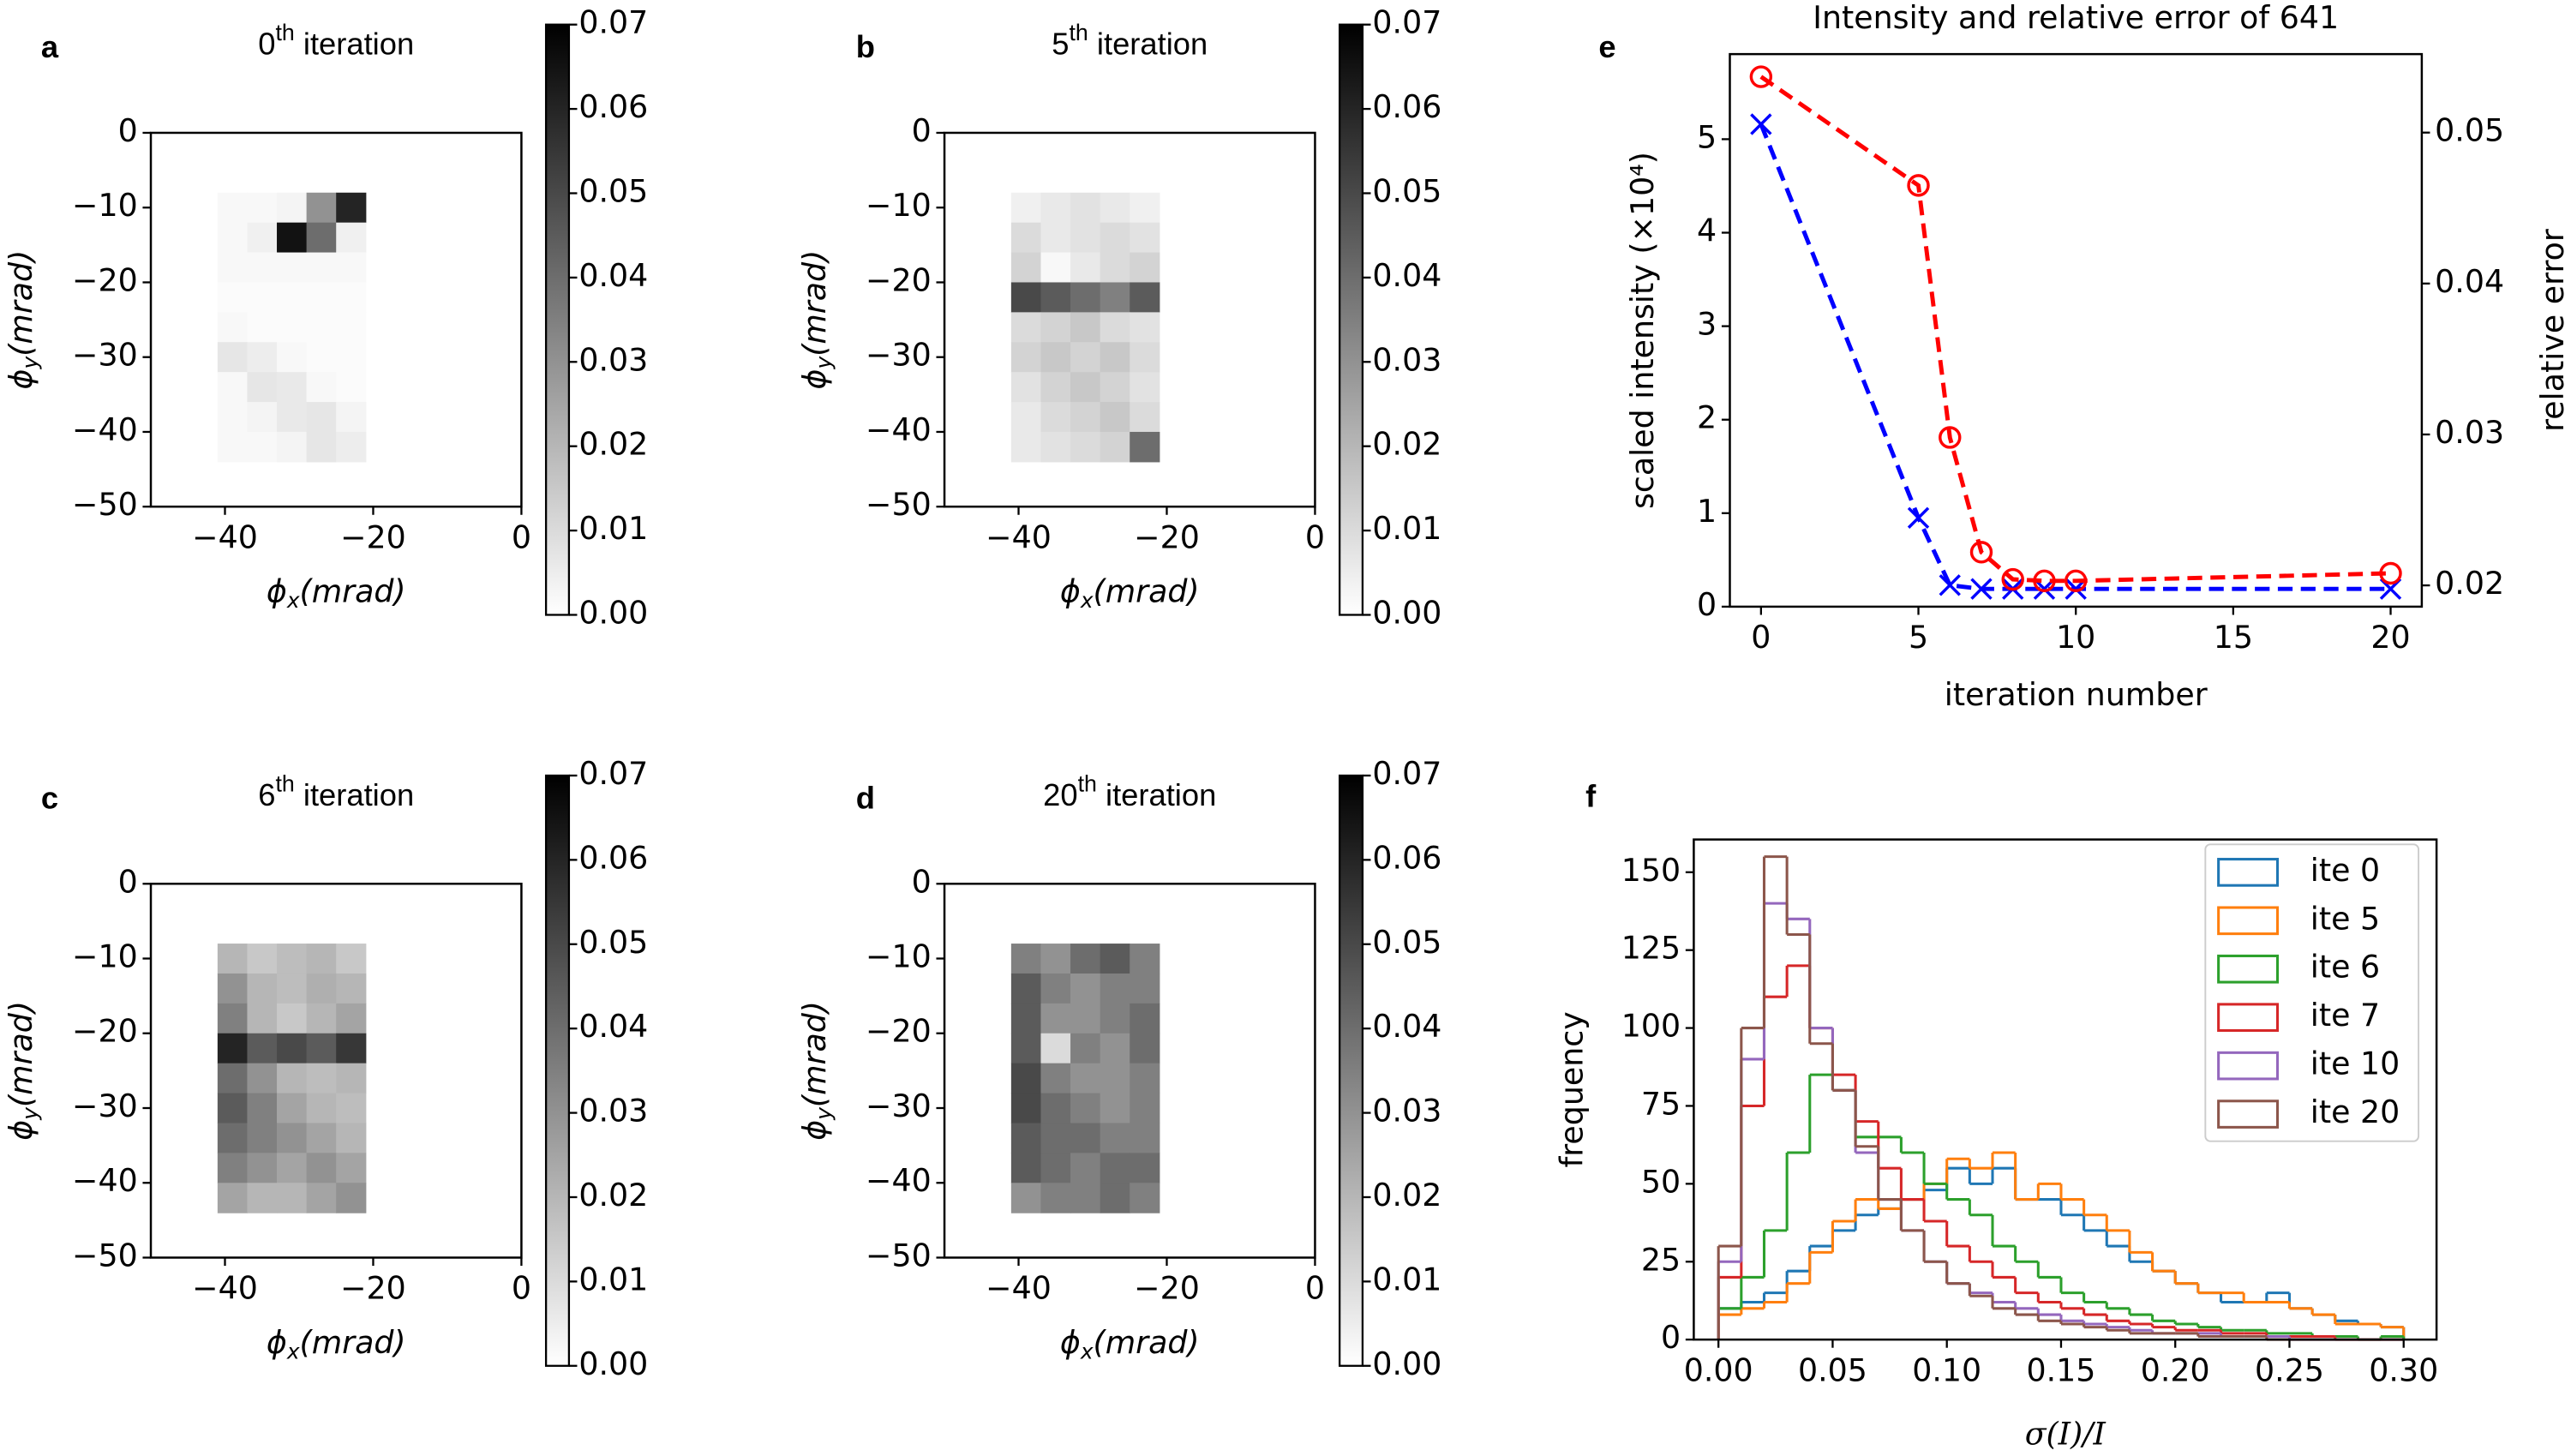 This screenshot has width=2571, height=1456. I want to click on y-tick-label: −20, so click(105, 279).